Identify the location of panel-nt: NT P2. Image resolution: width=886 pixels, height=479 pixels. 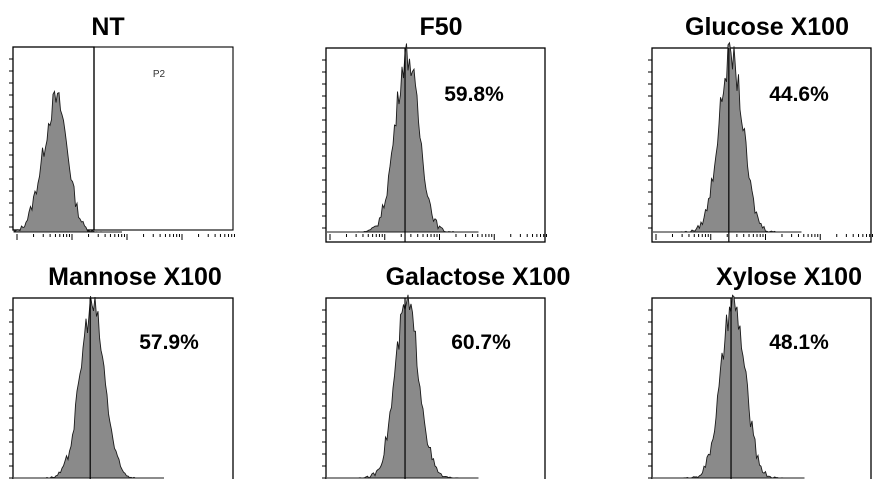
(122, 126).